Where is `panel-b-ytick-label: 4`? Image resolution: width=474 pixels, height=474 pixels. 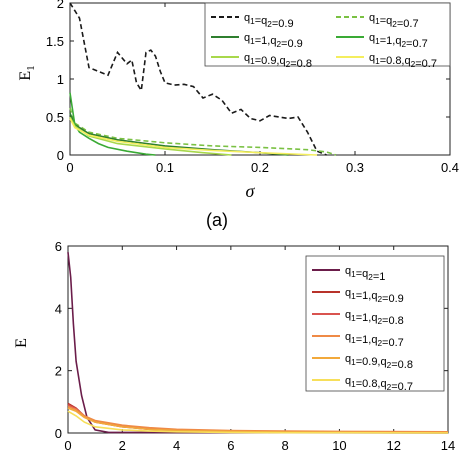
panel-b-ytick-label: 4 is located at coordinates (58, 308).